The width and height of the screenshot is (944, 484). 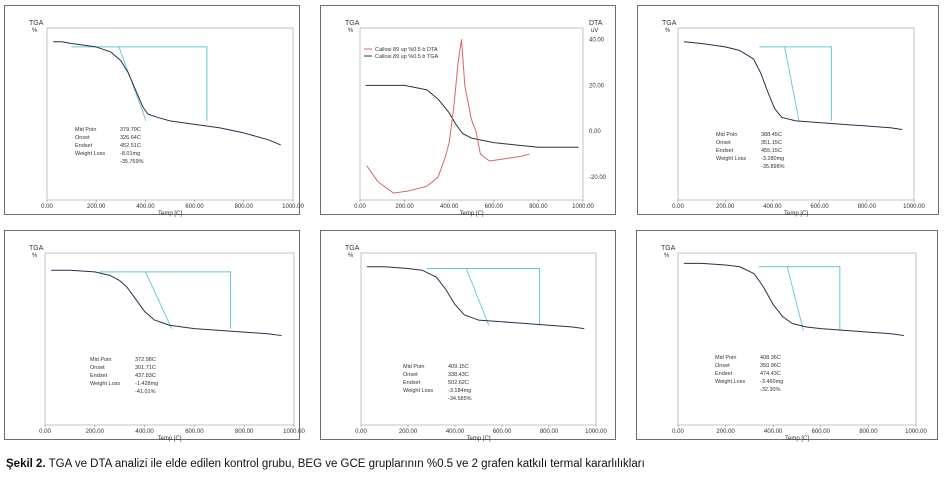 What do you see at coordinates (132, 162) in the screenshot?
I see `annotation-value: -35.769%` at bounding box center [132, 162].